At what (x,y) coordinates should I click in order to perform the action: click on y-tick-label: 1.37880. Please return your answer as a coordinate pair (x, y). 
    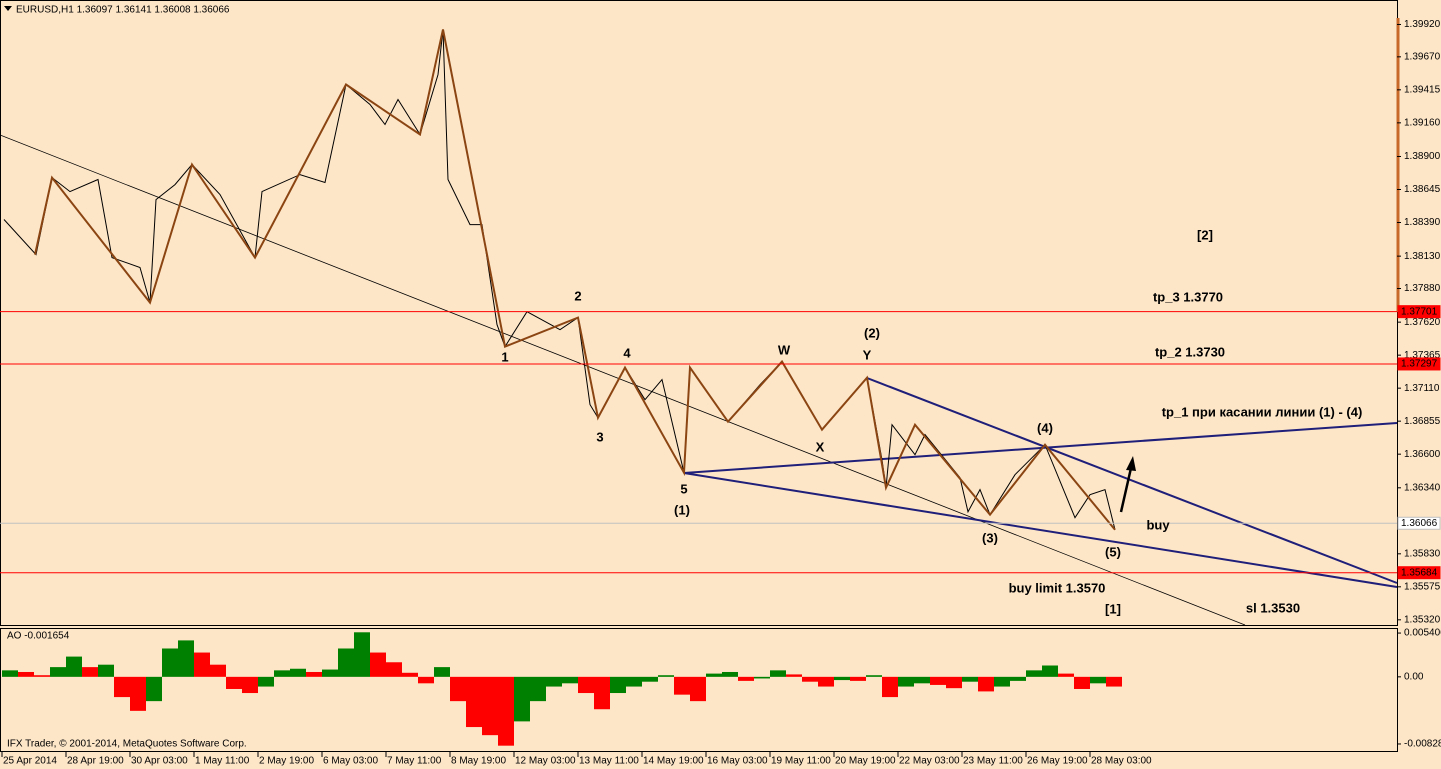
    Looking at the image, I should click on (1422, 288).